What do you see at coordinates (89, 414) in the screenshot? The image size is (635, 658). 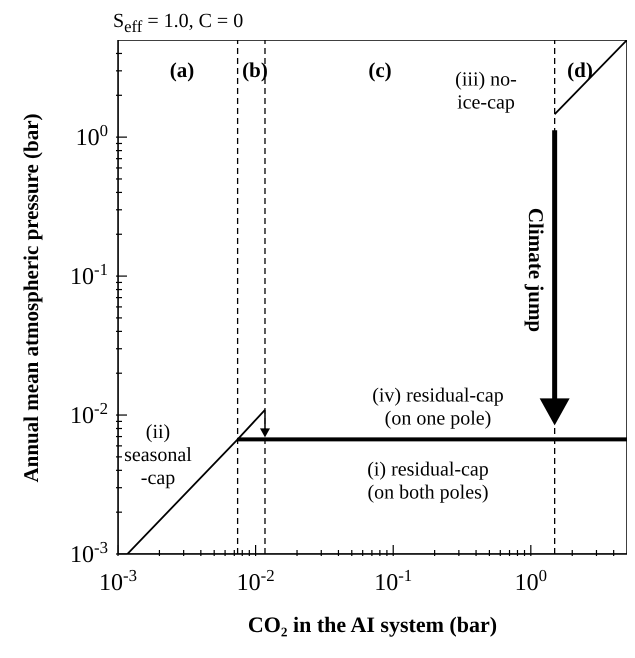 I see `y-tick-label: 10$^{-2}$` at bounding box center [89, 414].